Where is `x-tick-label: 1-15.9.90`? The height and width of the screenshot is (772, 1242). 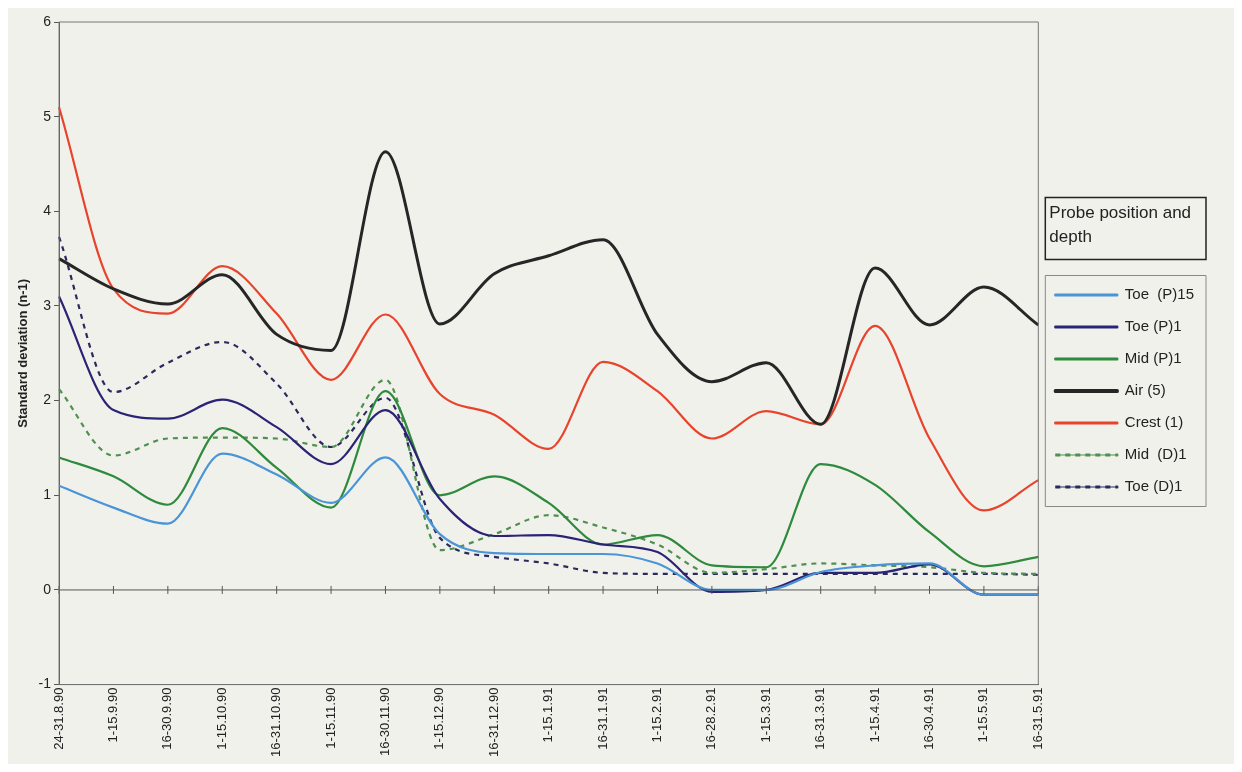 x-tick-label: 1-15.9.90 is located at coordinates (113, 715).